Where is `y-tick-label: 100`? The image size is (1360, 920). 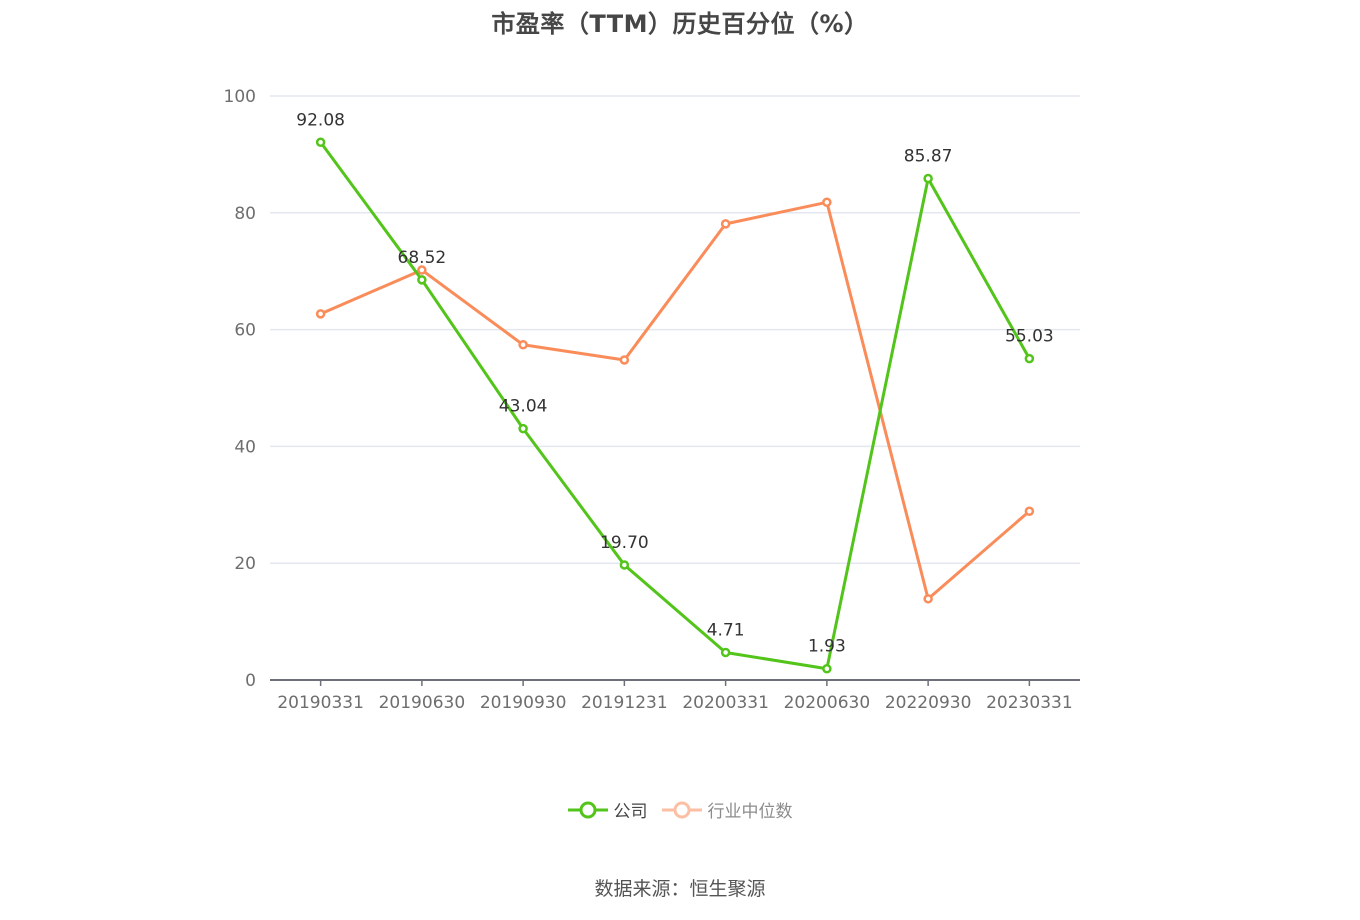 y-tick-label: 100 is located at coordinates (240, 97).